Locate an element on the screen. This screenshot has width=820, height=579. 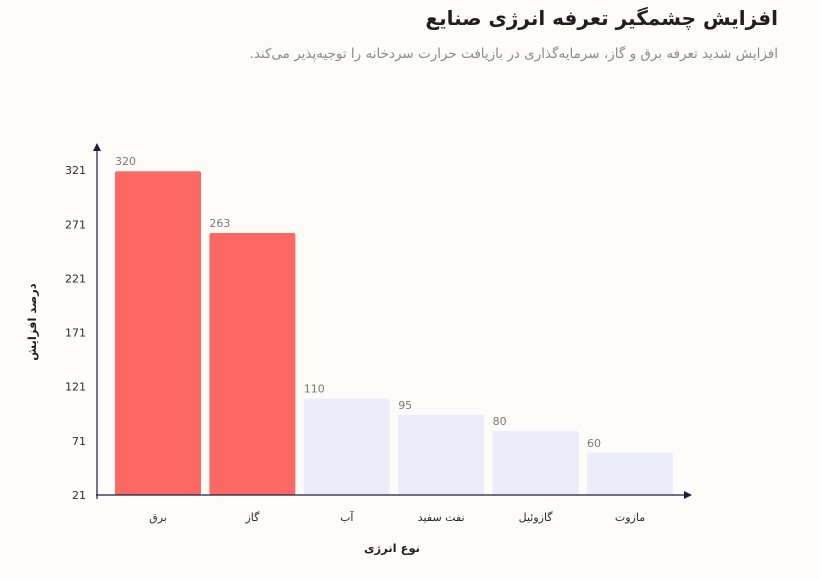
y-tick-label-3: 171 is located at coordinates (75, 333).